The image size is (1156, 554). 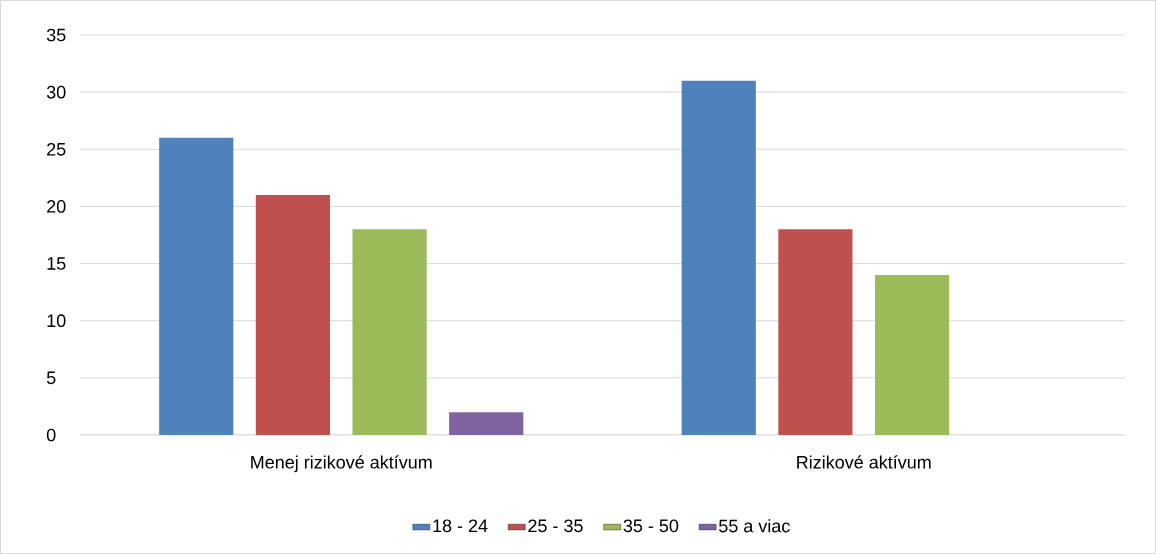 I want to click on legend-label: 18 - 24, so click(x=460, y=526).